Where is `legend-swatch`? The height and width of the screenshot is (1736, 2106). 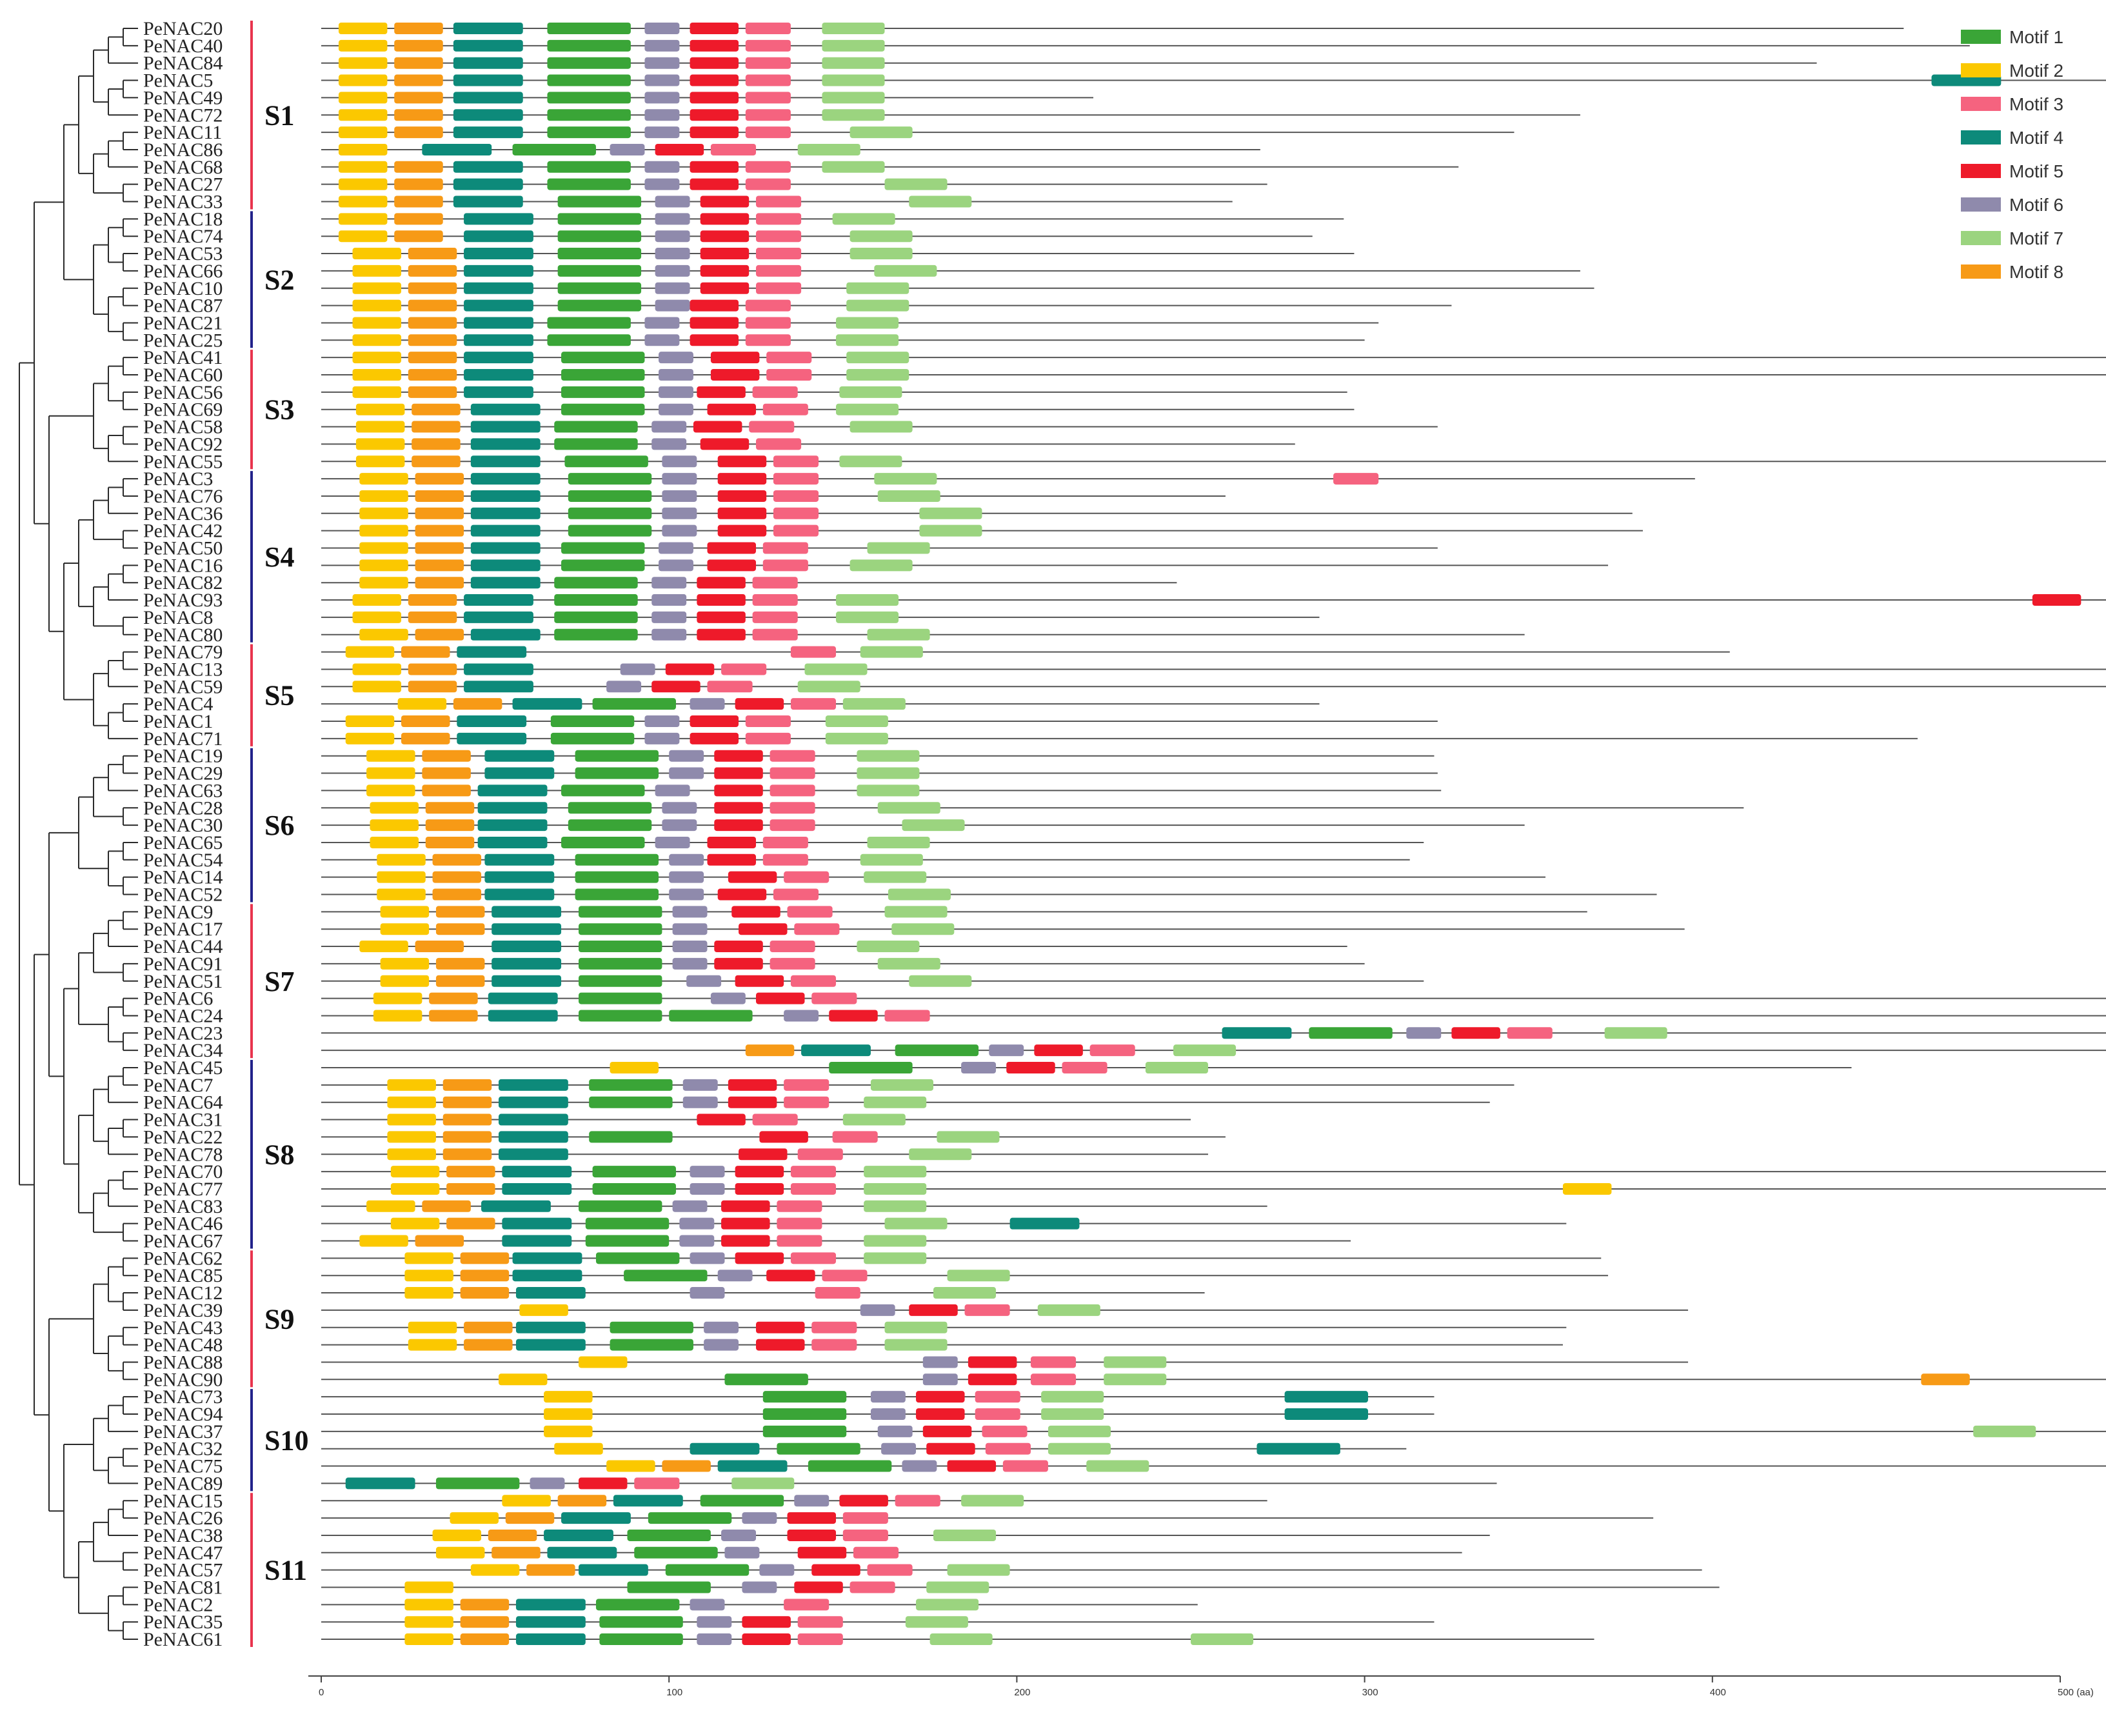 legend-swatch is located at coordinates (1981, 137).